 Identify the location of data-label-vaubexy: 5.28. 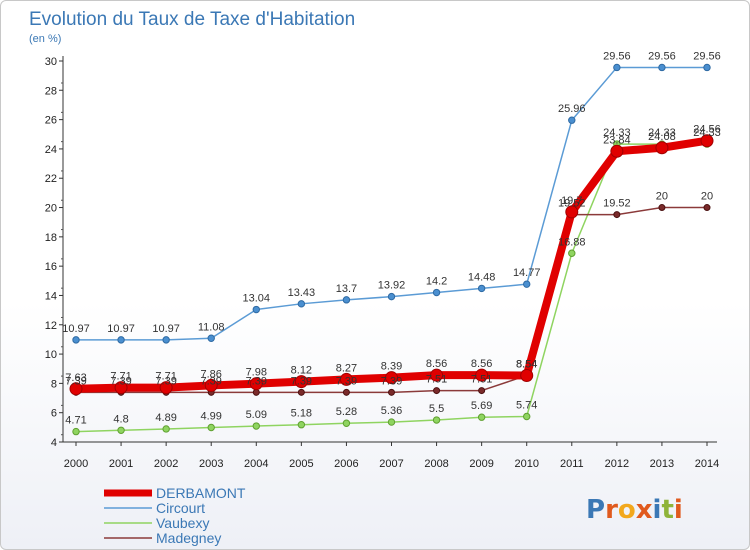
(346, 412).